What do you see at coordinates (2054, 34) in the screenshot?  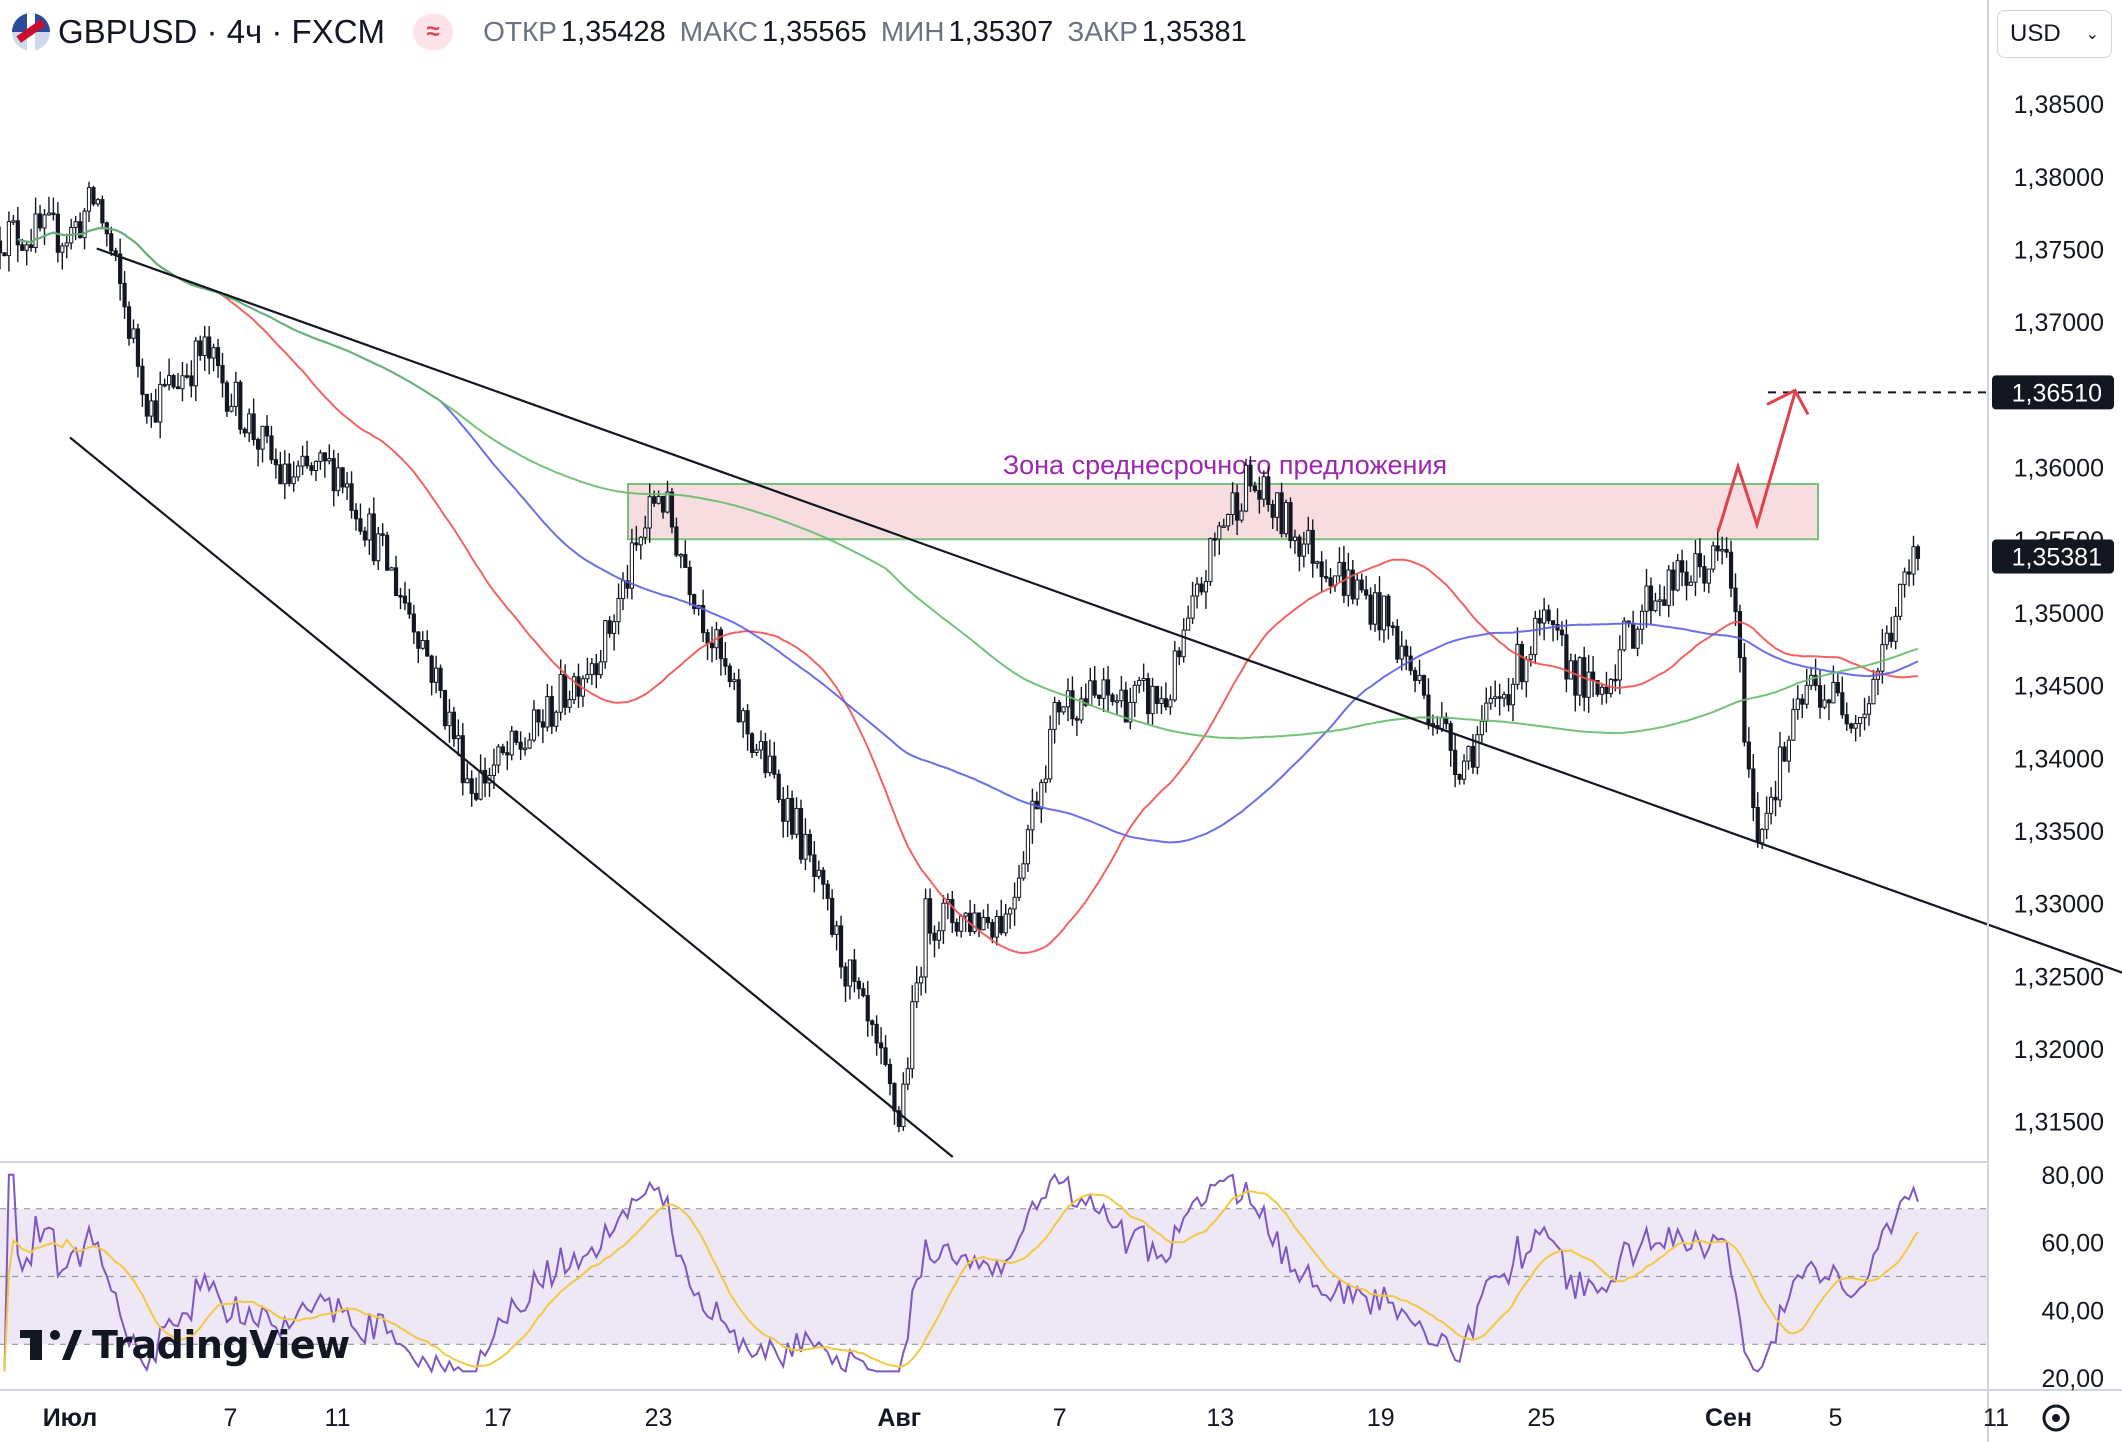 I see `currency-selector: USD ⌄` at bounding box center [2054, 34].